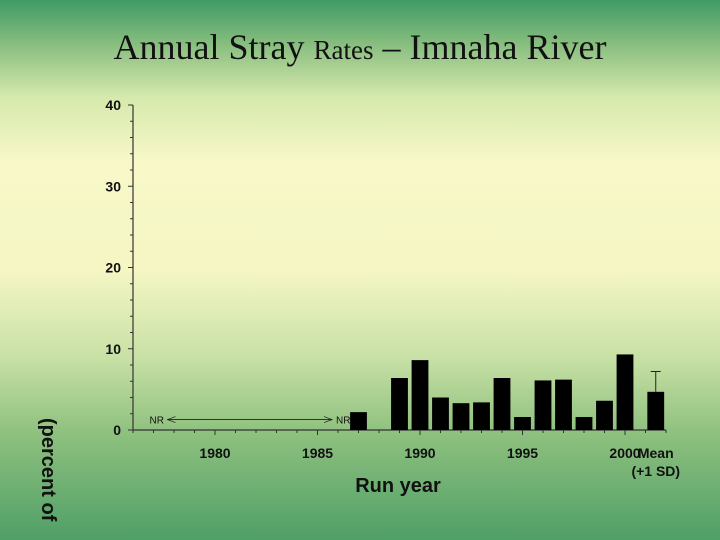 The height and width of the screenshot is (540, 720). What do you see at coordinates (656, 453) in the screenshot?
I see `mean-label: Mean` at bounding box center [656, 453].